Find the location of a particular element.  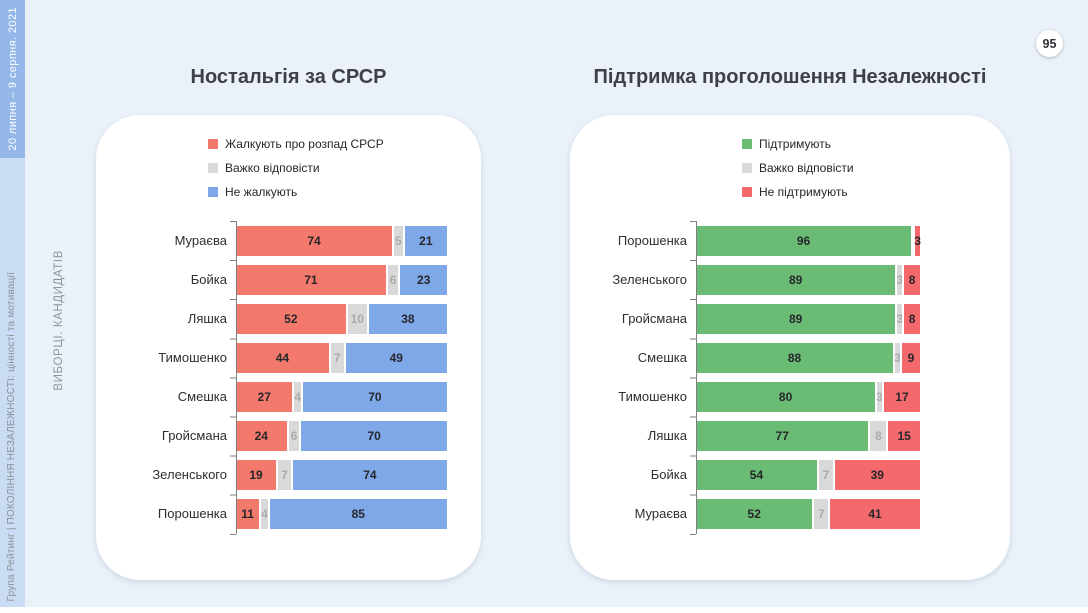

stacked-bar: 44 7 49 is located at coordinates (341, 357).